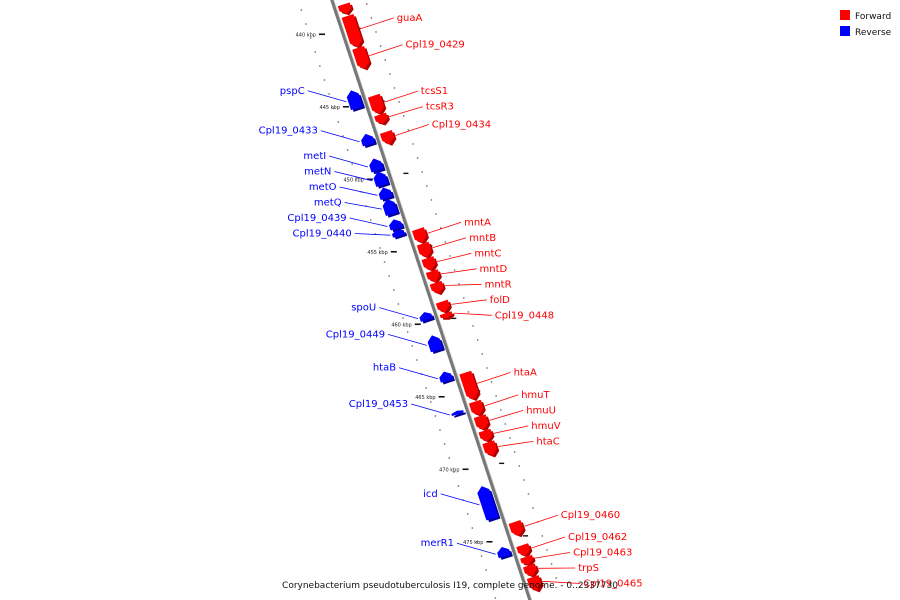 The width and height of the screenshot is (900, 600). I want to click on label-leader-mnta, so click(444, 227).